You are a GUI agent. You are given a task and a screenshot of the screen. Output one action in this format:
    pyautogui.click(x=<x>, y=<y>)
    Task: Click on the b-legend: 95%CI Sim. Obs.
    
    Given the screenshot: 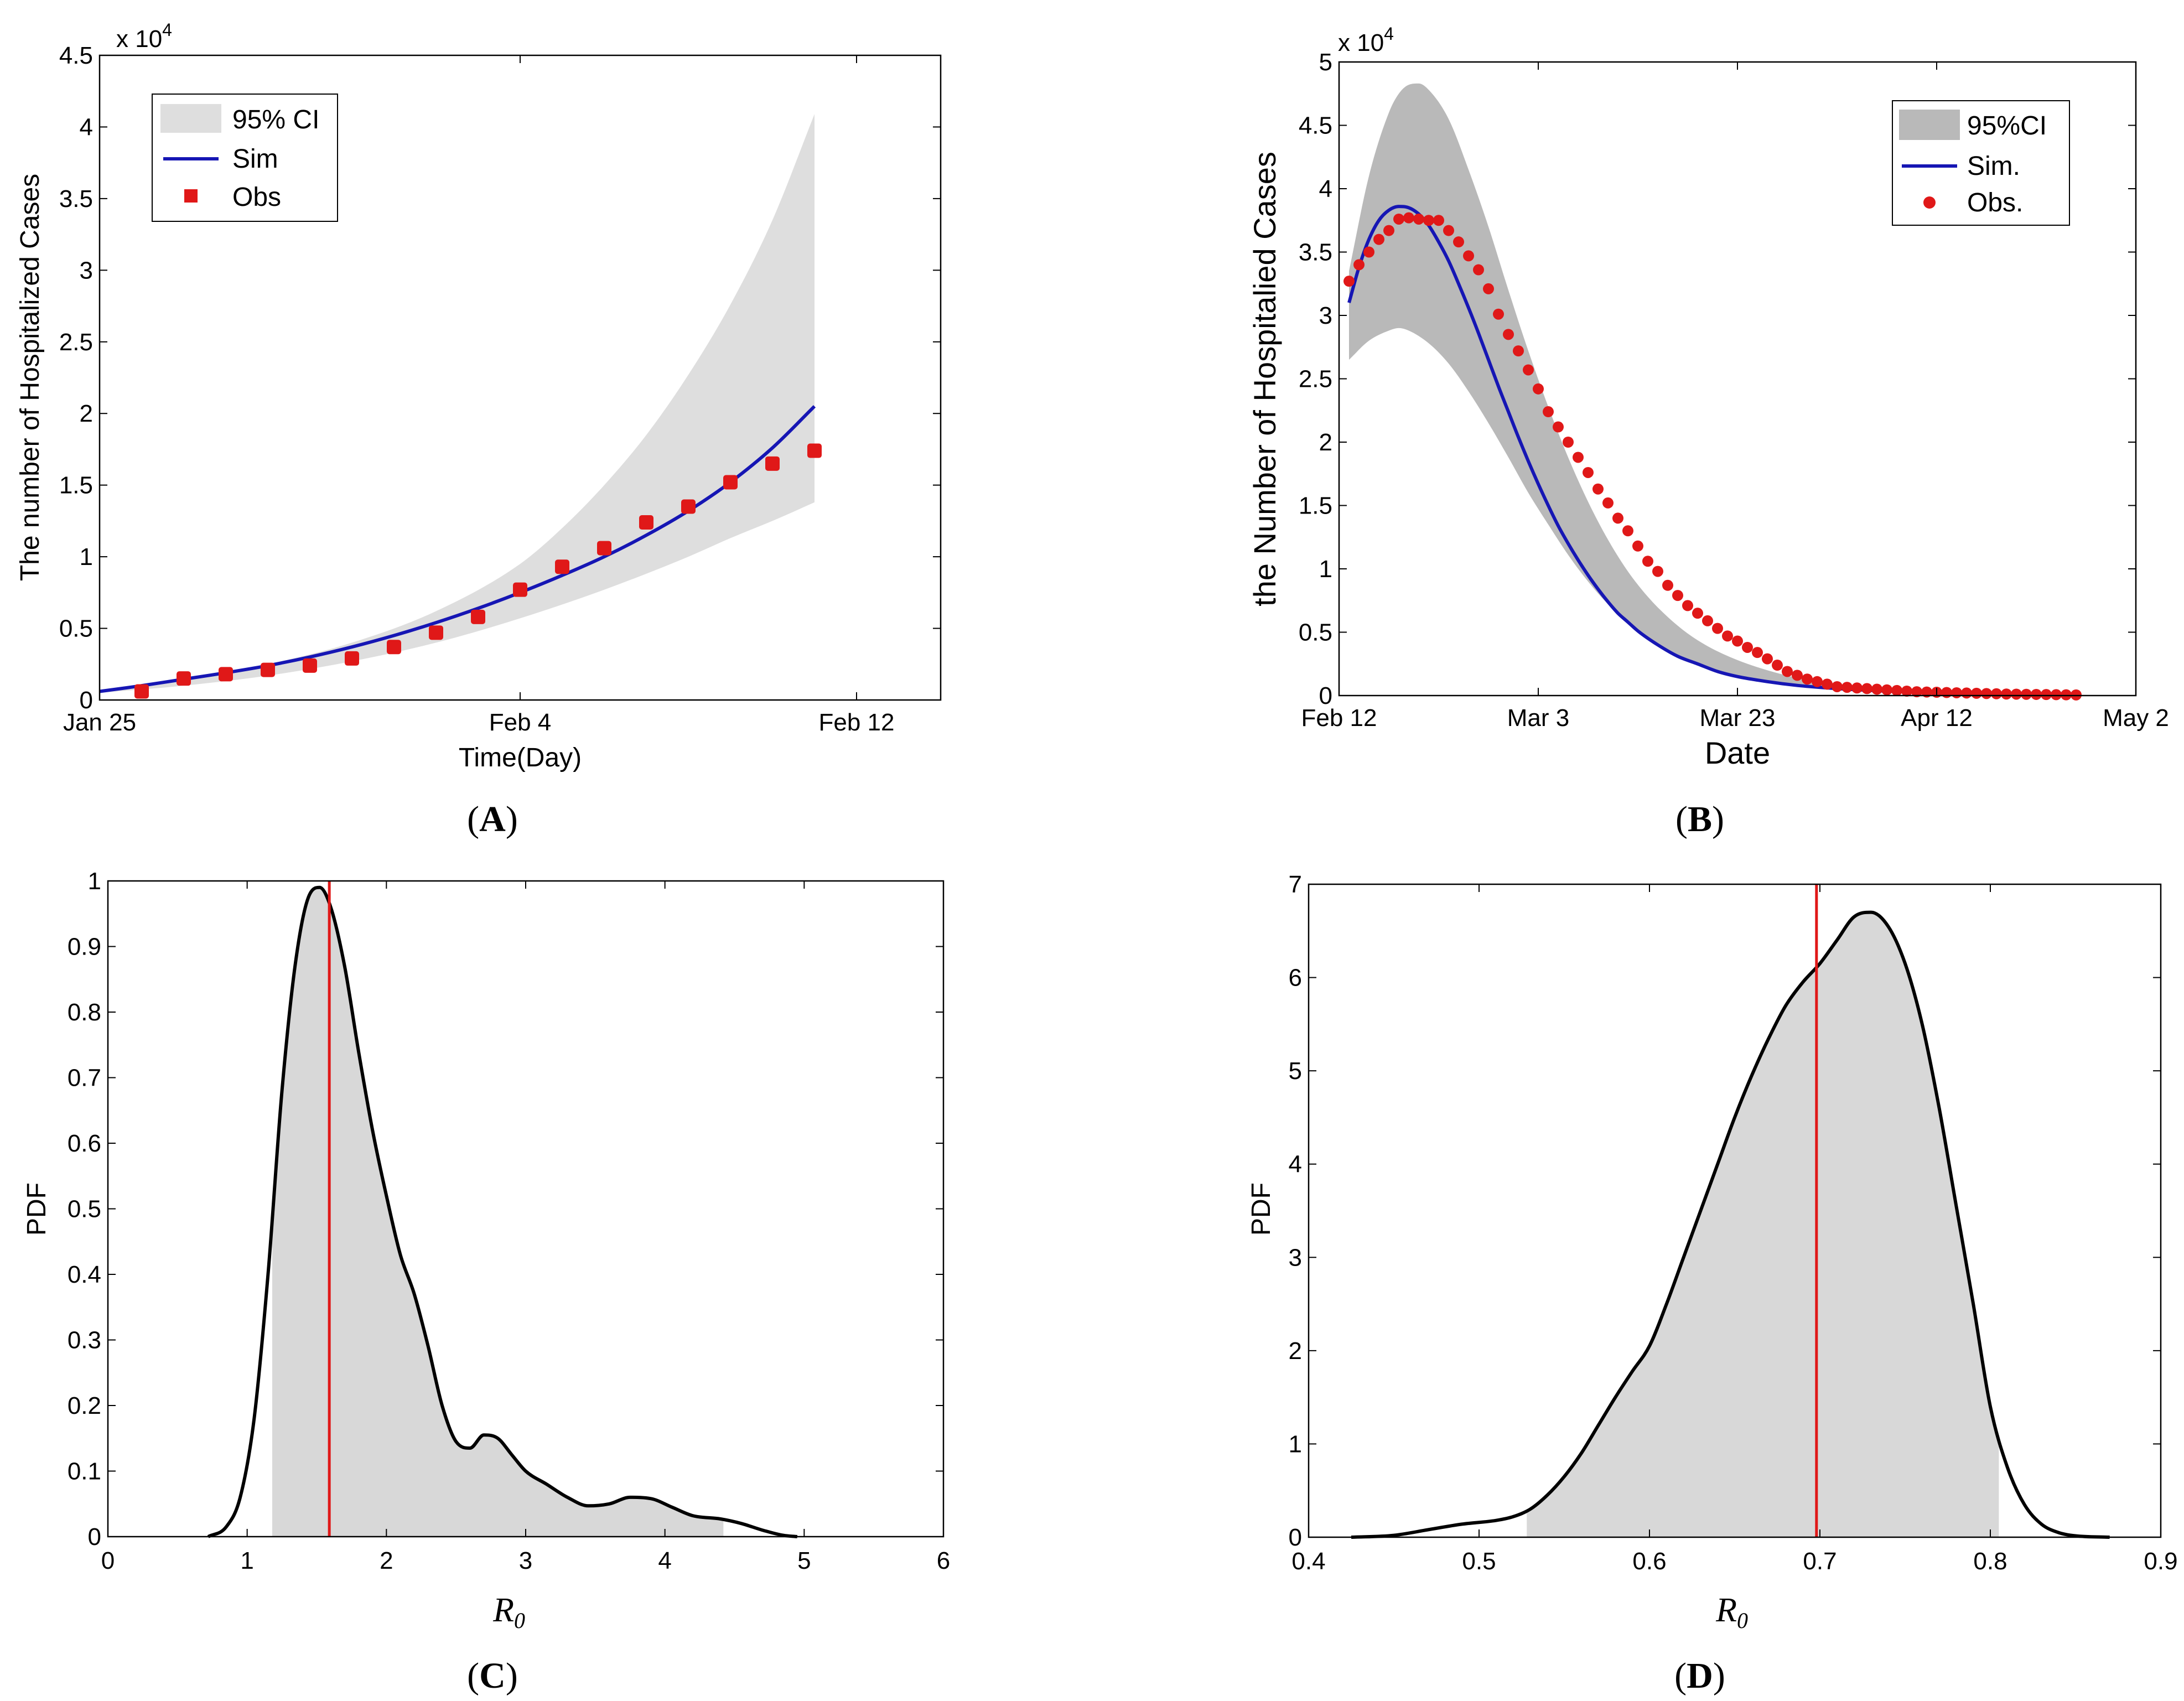 What is the action you would take?
    pyautogui.click(x=1981, y=163)
    